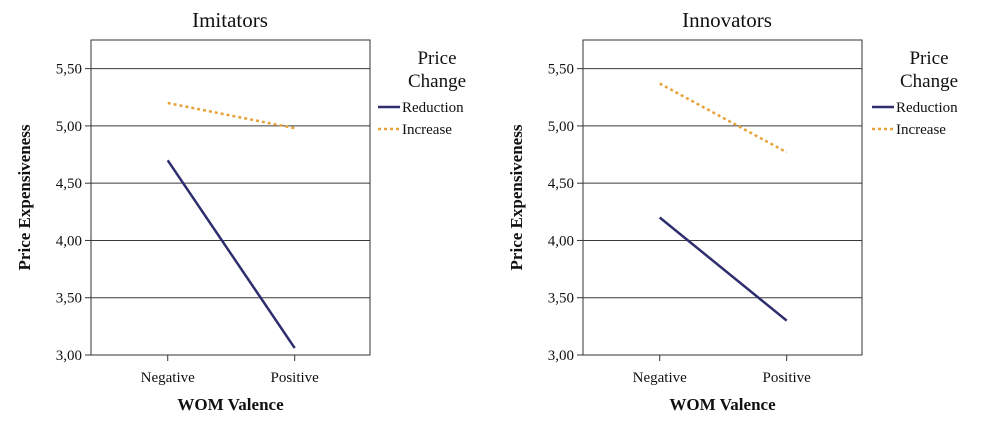 This screenshot has width=985, height=423. I want to click on chart-title: Innovators, so click(727, 20).